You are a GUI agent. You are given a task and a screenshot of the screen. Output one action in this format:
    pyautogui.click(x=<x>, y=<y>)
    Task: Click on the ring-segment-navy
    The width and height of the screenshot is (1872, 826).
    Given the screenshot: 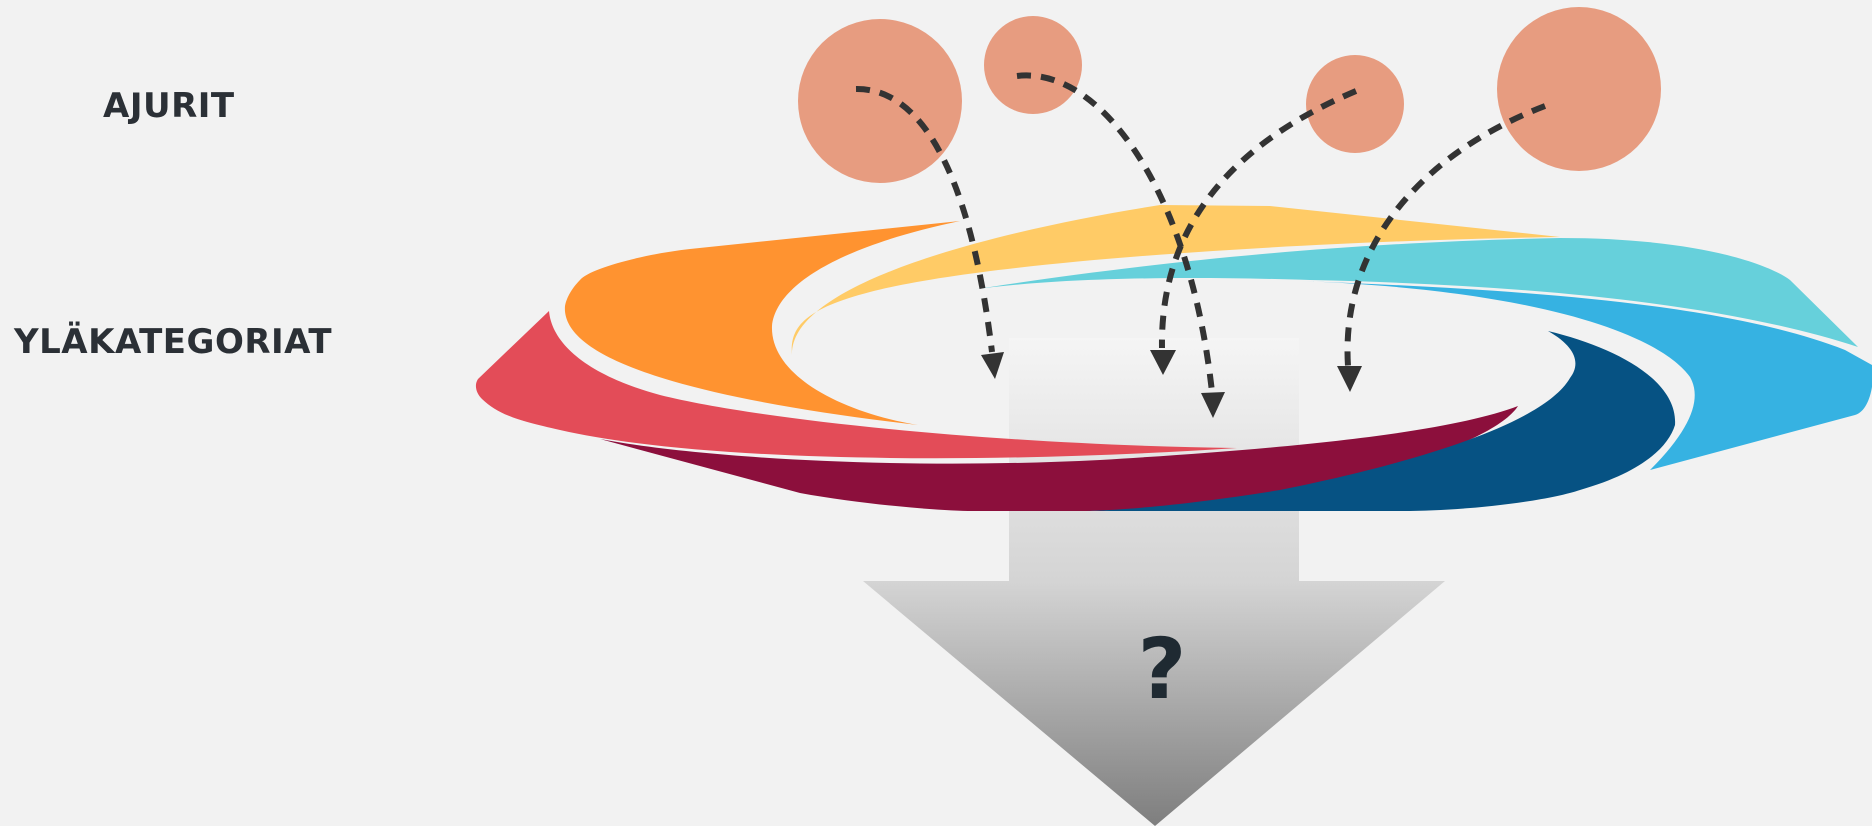 What is the action you would take?
    pyautogui.click(x=1380, y=421)
    